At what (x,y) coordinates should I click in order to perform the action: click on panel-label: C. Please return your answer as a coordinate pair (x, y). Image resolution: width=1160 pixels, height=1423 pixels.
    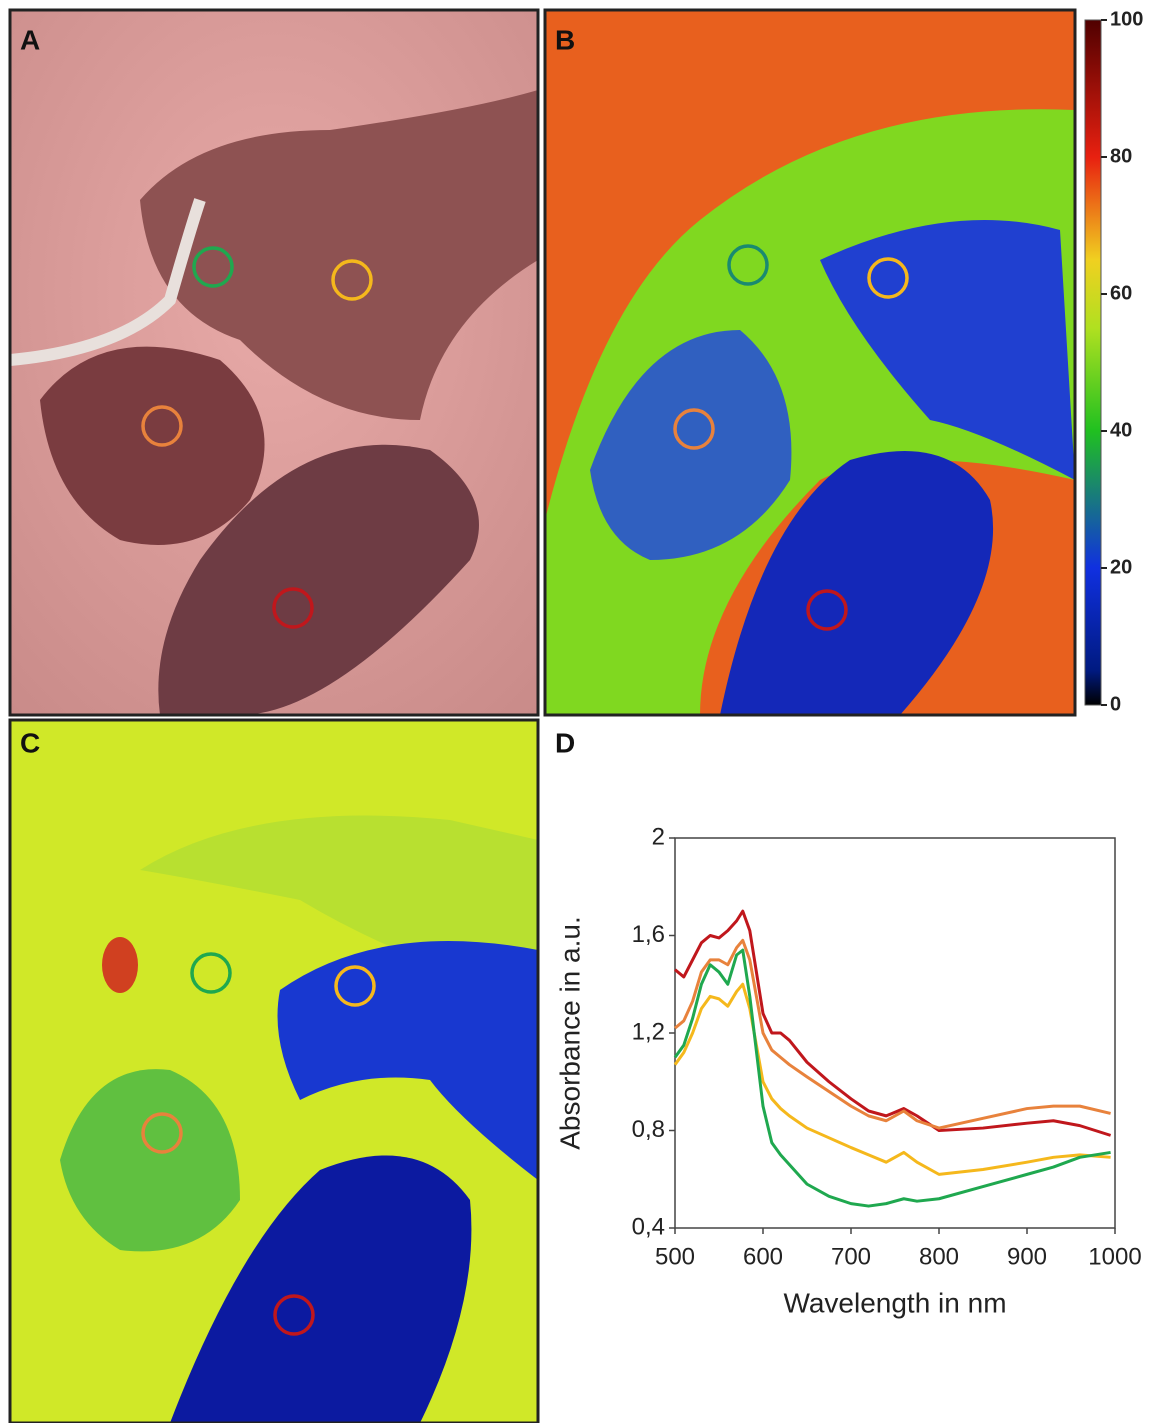
    Looking at the image, I should click on (30, 742).